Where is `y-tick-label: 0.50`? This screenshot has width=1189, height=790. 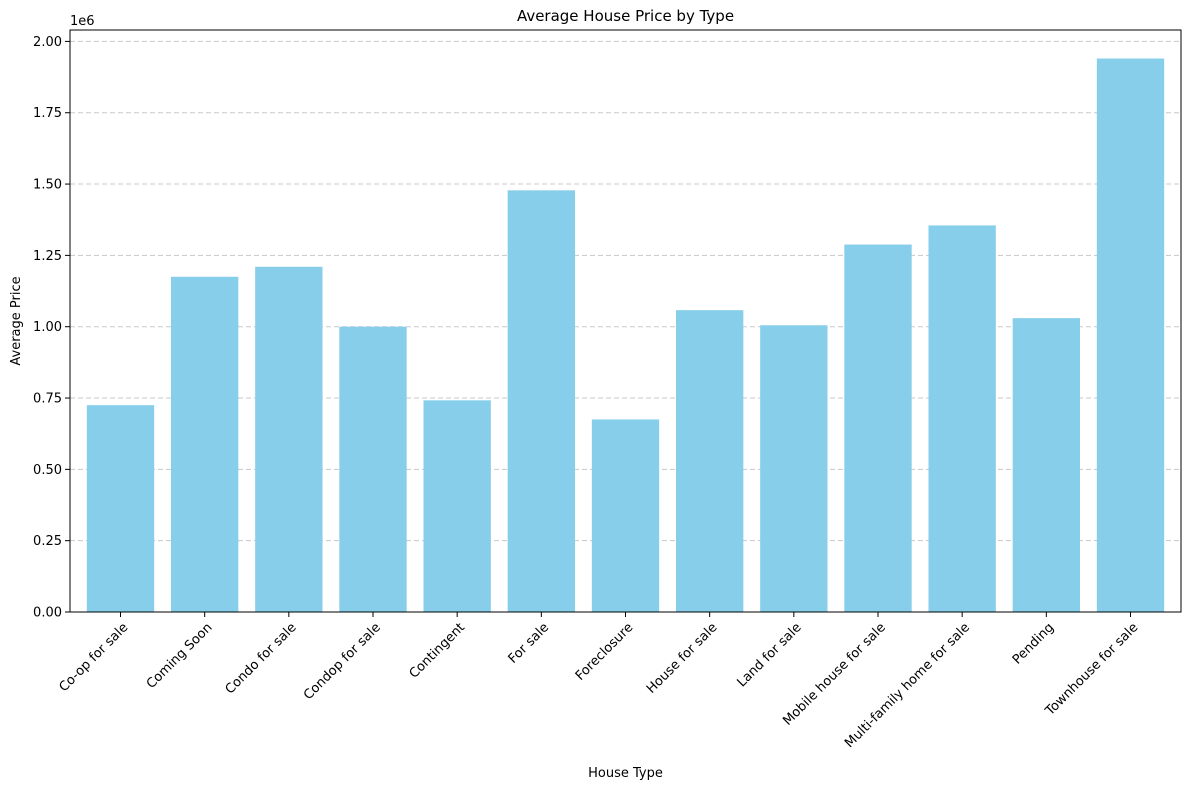 y-tick-label: 0.50 is located at coordinates (47, 470).